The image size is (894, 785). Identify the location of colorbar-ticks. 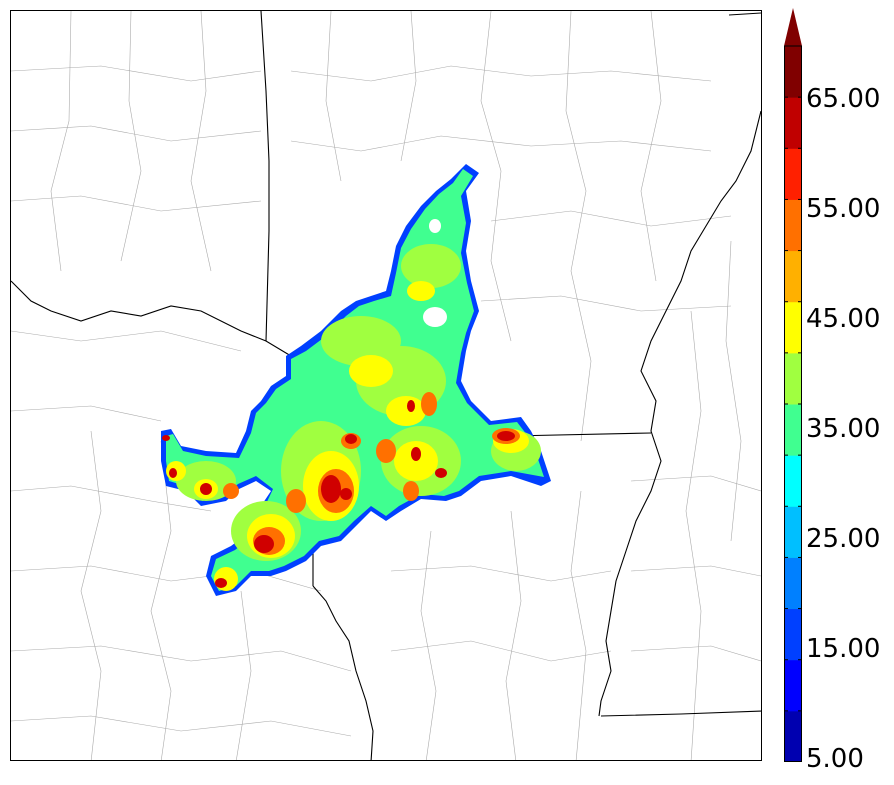
(793, 404).